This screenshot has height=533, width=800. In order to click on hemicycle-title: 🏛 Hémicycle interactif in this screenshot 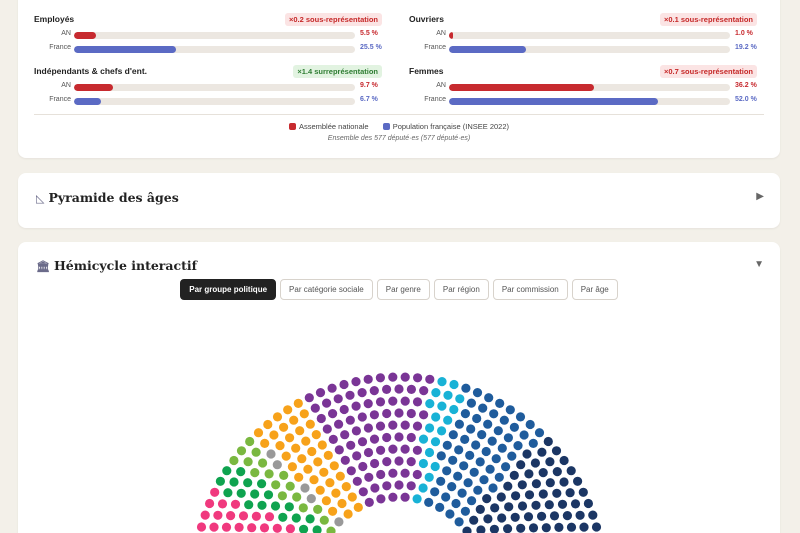, I will do `click(116, 265)`.